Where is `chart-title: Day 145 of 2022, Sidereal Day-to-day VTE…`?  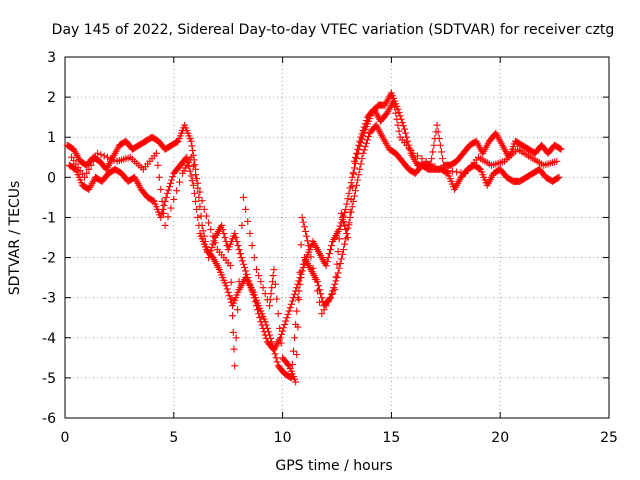
chart-title: Day 145 of 2022, Sidereal Day-to-day VTE… is located at coordinates (333, 30).